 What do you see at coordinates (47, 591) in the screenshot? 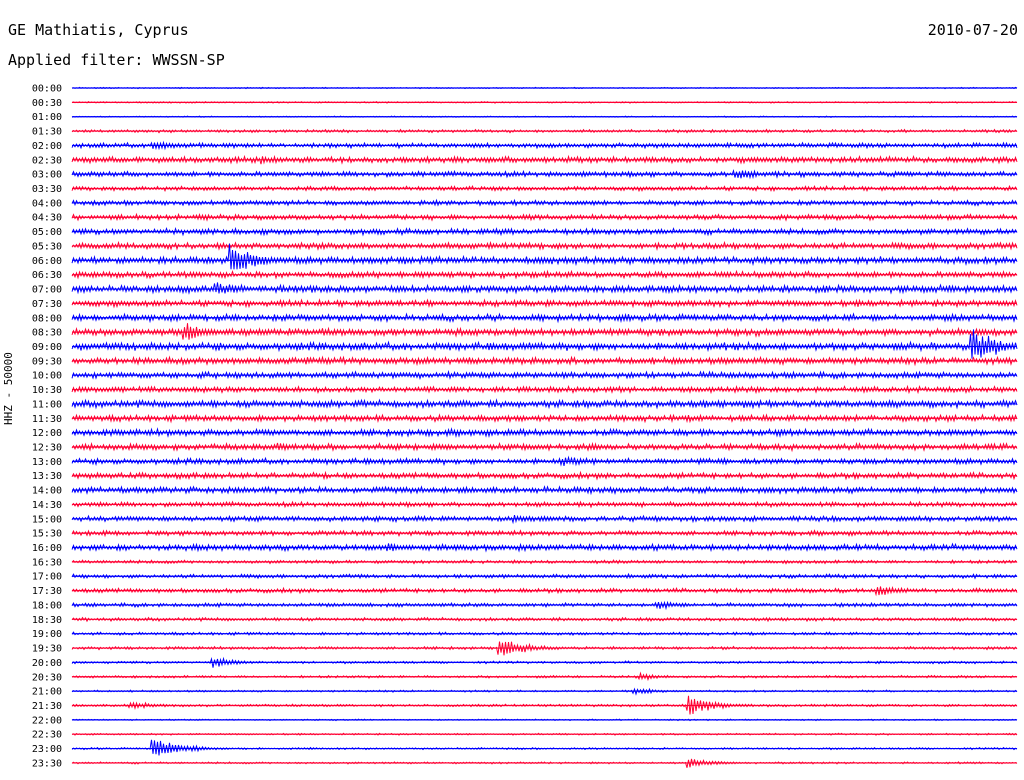
I see `trace-time-label: 17:30` at bounding box center [47, 591].